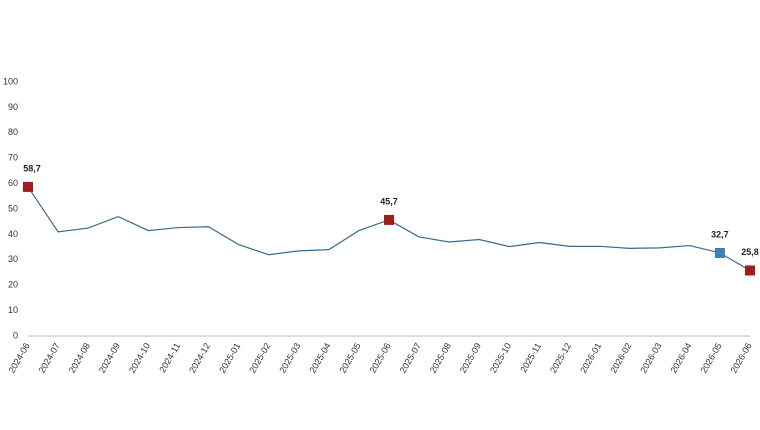 This screenshot has height=430, width=760. Describe the element at coordinates (590, 358) in the screenshot. I see `x-tick-label: 2026-01` at that location.